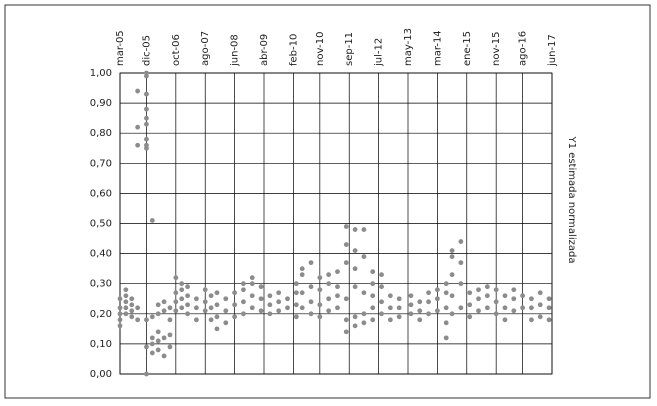 The width and height of the screenshot is (657, 406). Describe the element at coordinates (571, 200) in the screenshot. I see `y-axis-label: Y1 estimada normalizada` at that location.